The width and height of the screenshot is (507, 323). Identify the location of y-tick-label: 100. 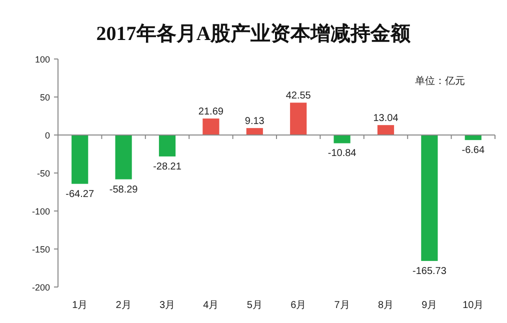
(42, 59).